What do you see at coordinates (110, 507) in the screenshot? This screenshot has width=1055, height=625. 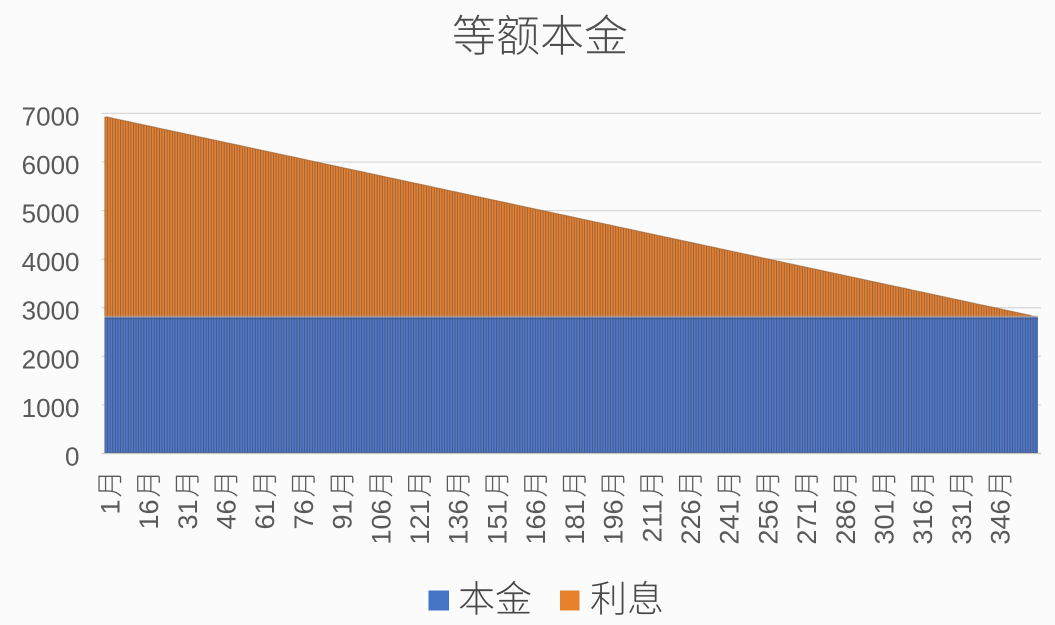 I see `svg-text: 1` at bounding box center [110, 507].